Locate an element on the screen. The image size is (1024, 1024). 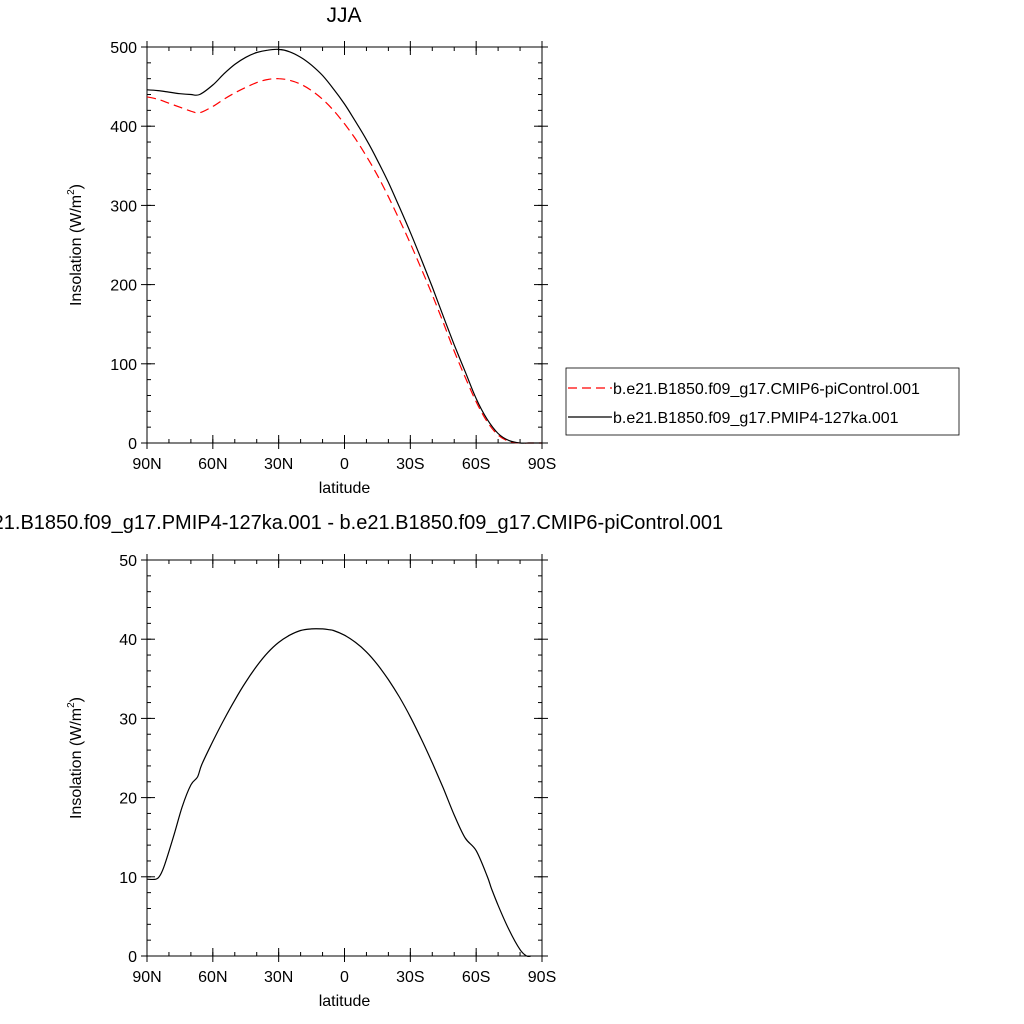
y-tick-label: 20 is located at coordinates (128, 799).